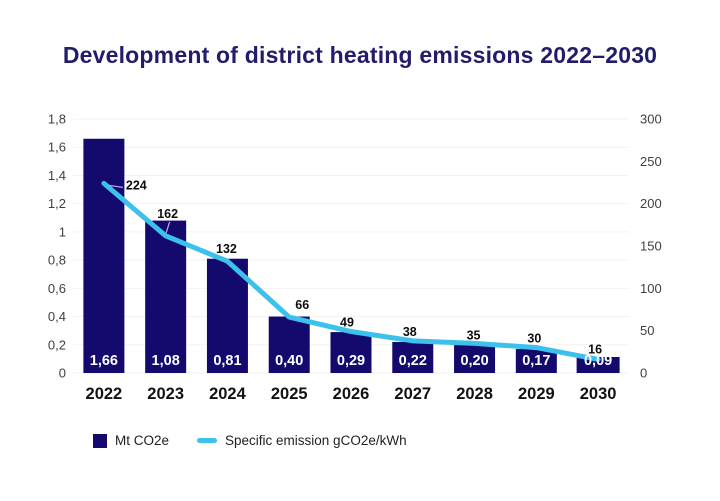 This screenshot has width=720, height=501. Describe the element at coordinates (226, 249) in the screenshot. I see `line-point-label-2024: 132` at that location.